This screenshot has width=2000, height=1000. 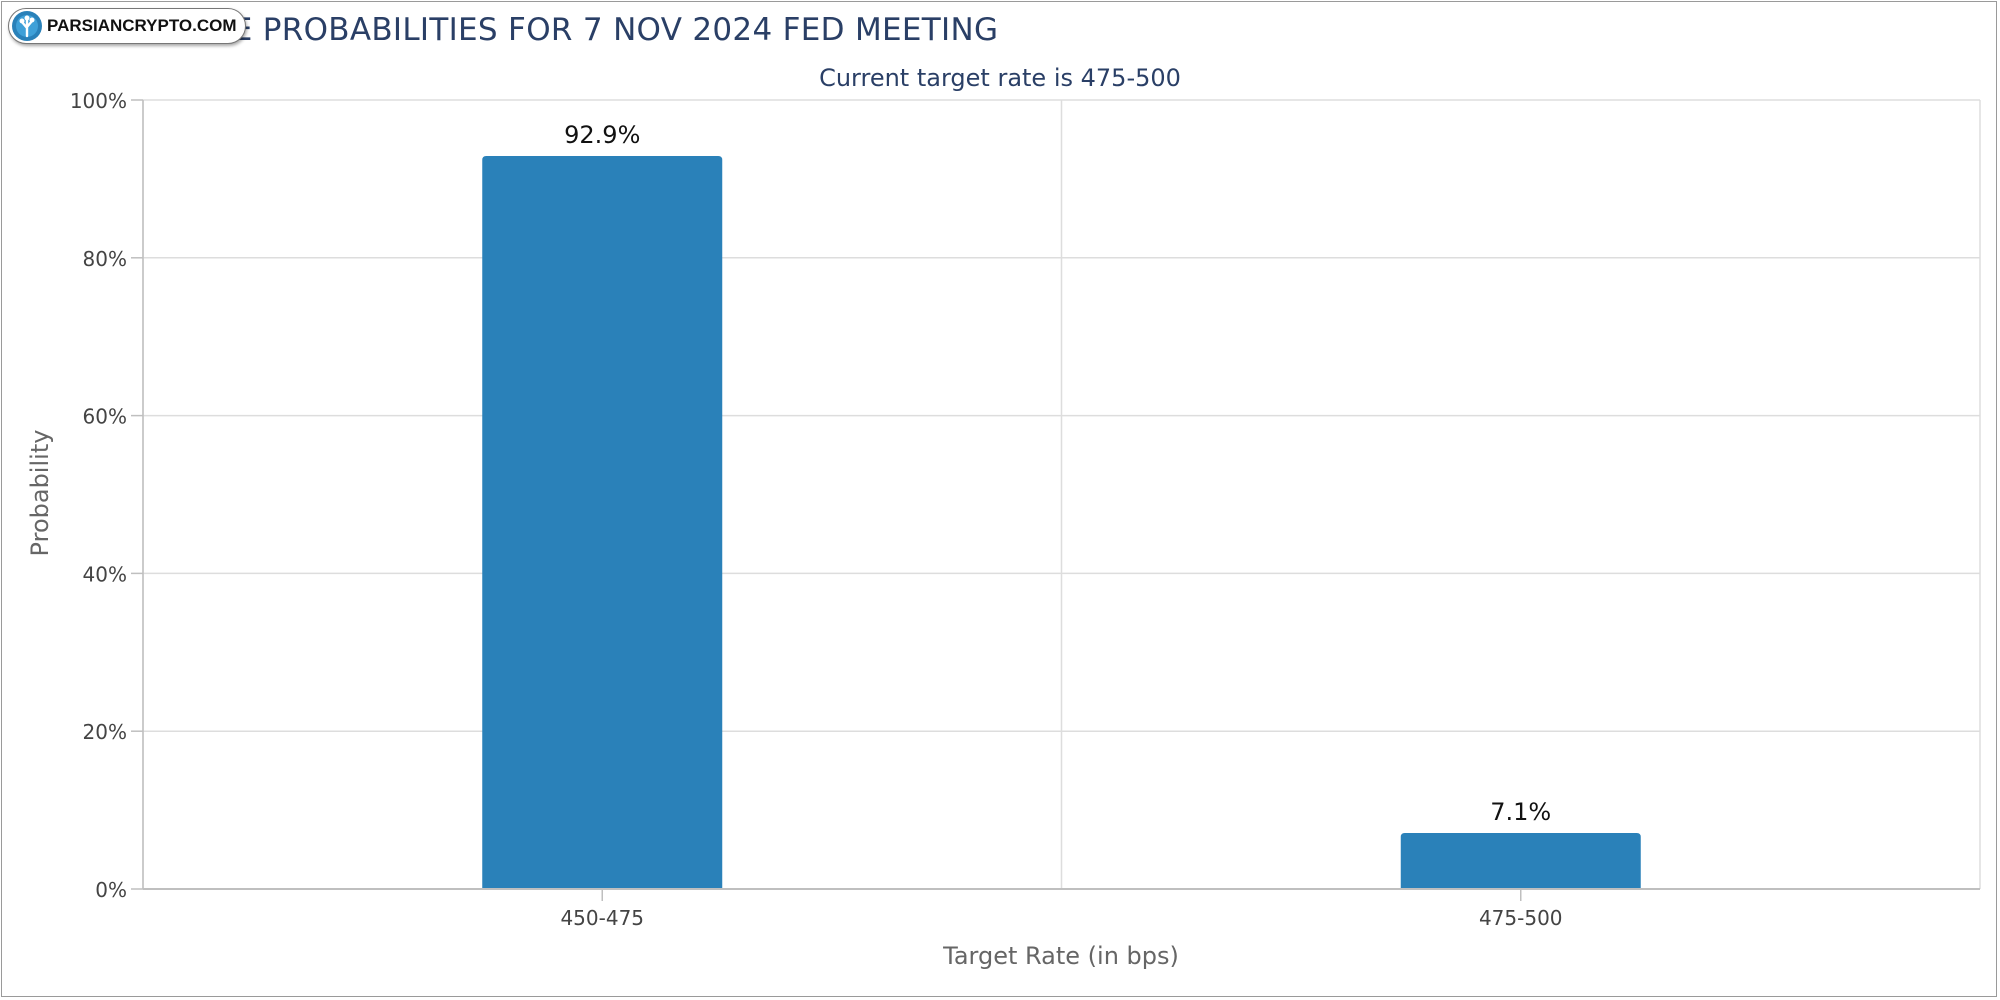 I want to click on chart-subtitle: Current target rate is 475-500, so click(x=1000, y=78).